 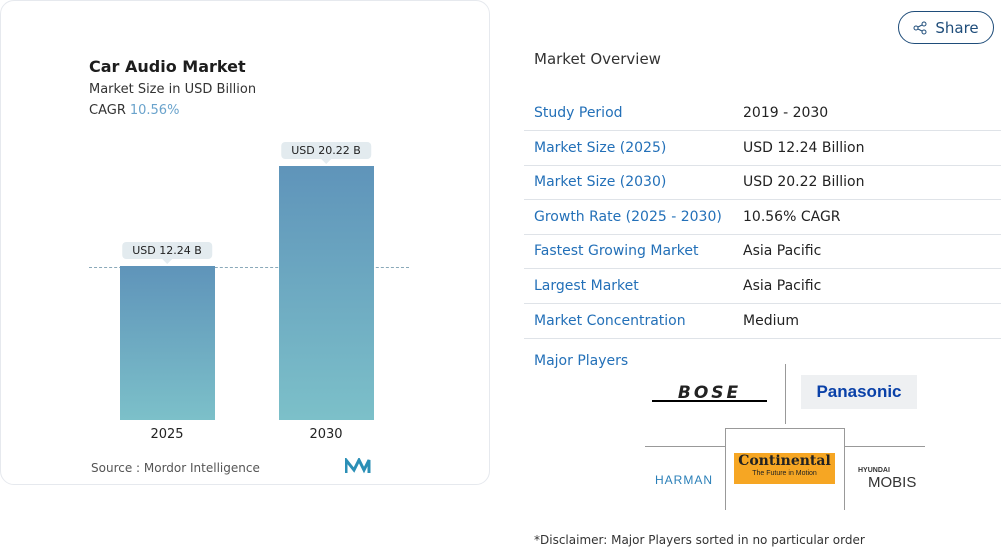 What do you see at coordinates (586, 286) in the screenshot?
I see `row-label: Largest Market` at bounding box center [586, 286].